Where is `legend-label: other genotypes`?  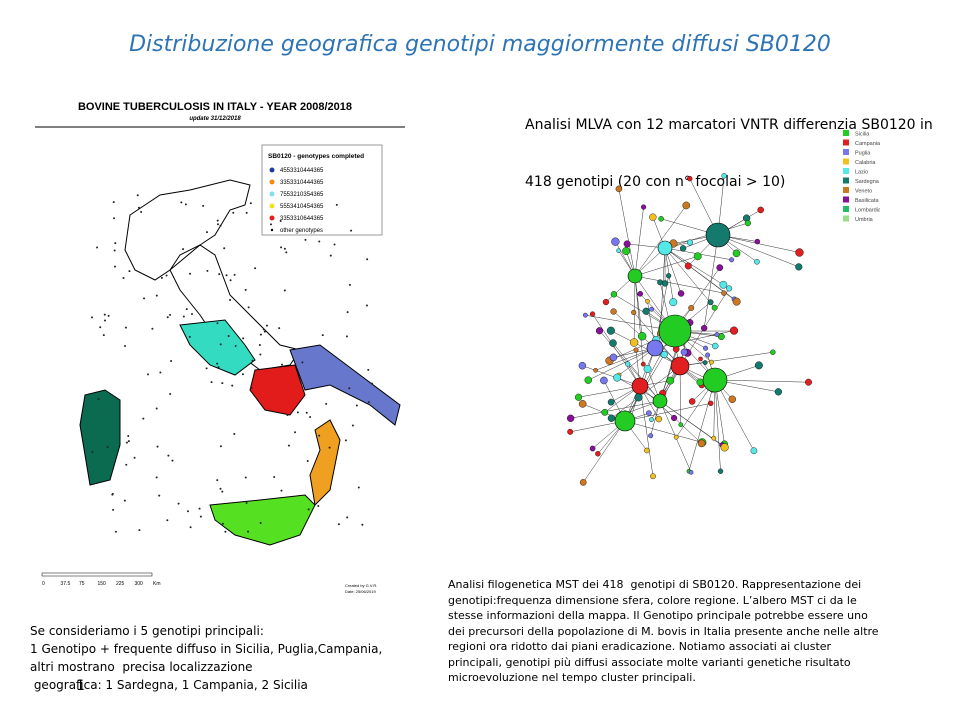
legend-label: other genotypes is located at coordinates (301, 231).